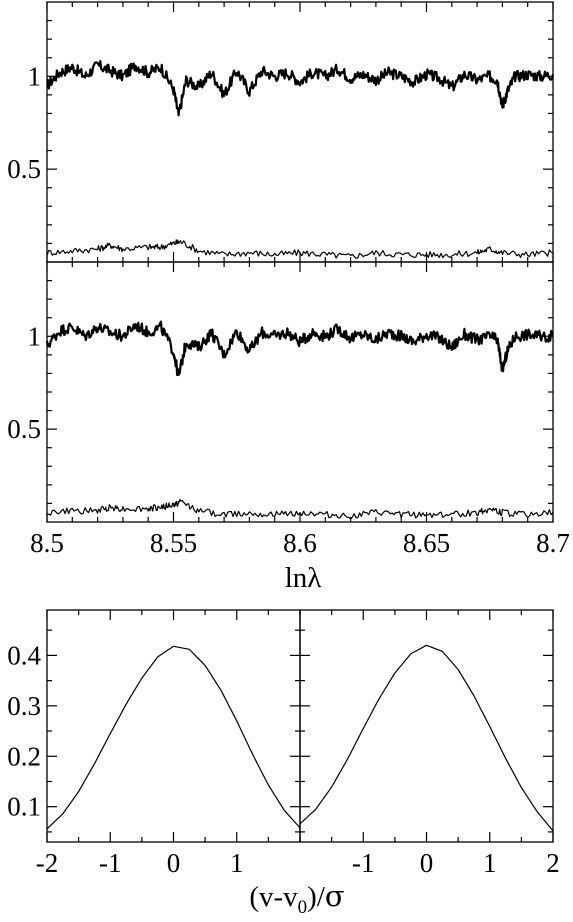 The width and height of the screenshot is (573, 922). I want to click on bottom-right-x-tick-label: -1, so click(363, 863).